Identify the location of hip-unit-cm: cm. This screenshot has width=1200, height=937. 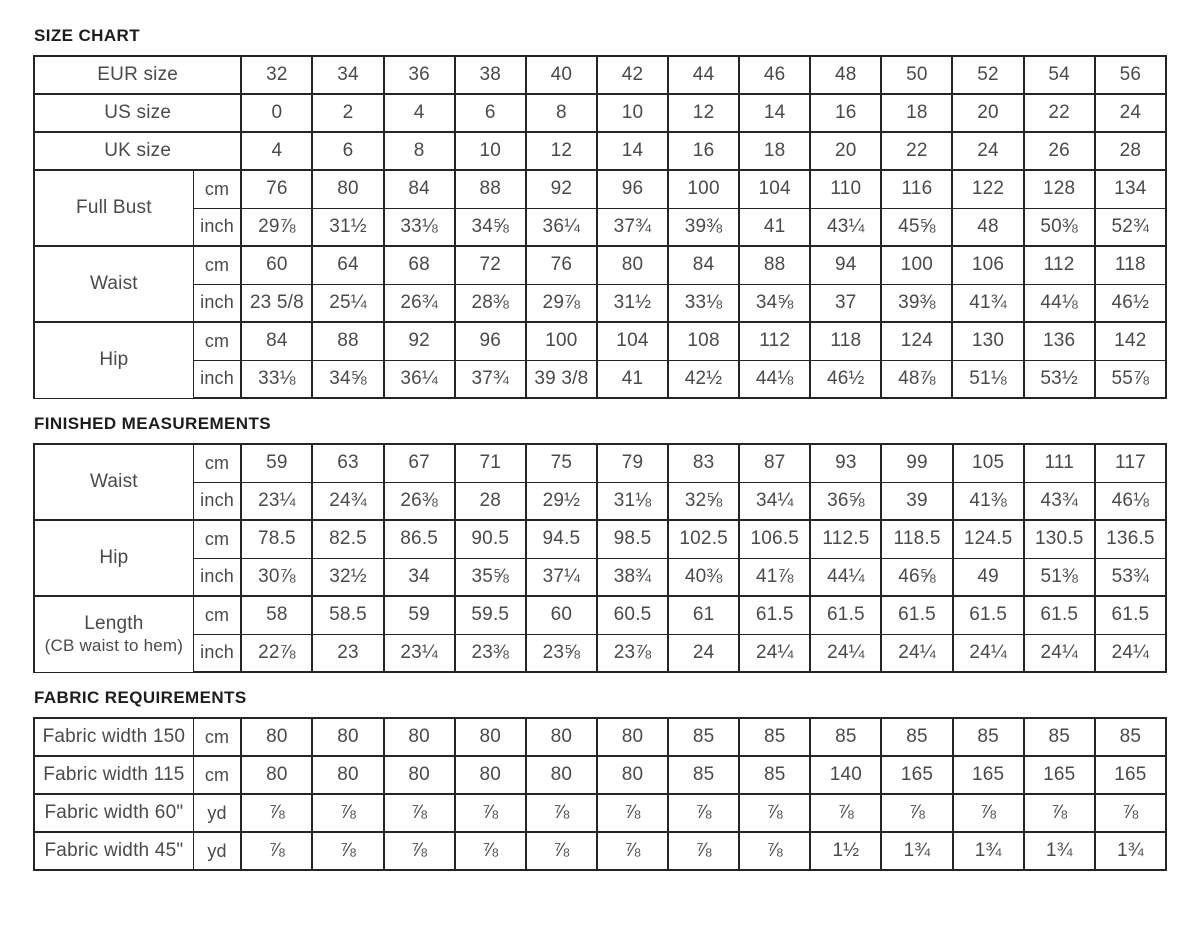
(217, 341).